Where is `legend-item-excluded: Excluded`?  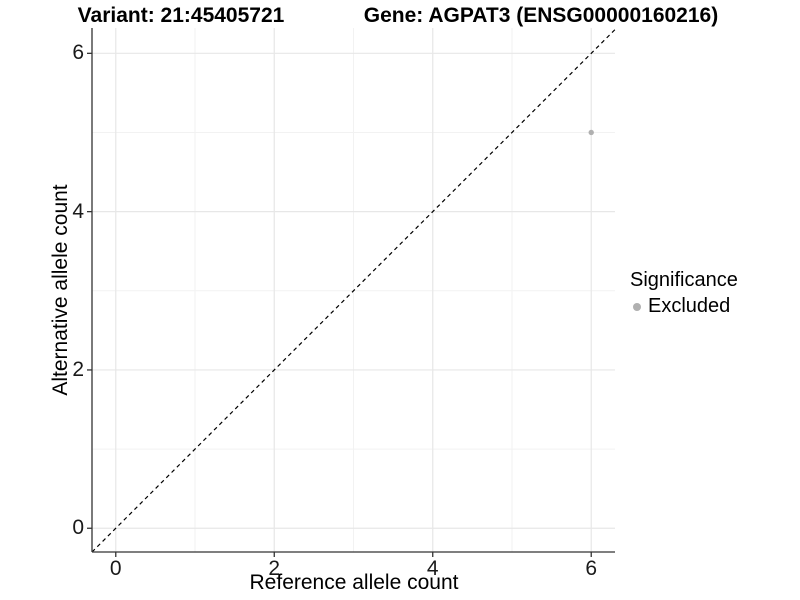 legend-item-excluded: Excluded is located at coordinates (684, 306).